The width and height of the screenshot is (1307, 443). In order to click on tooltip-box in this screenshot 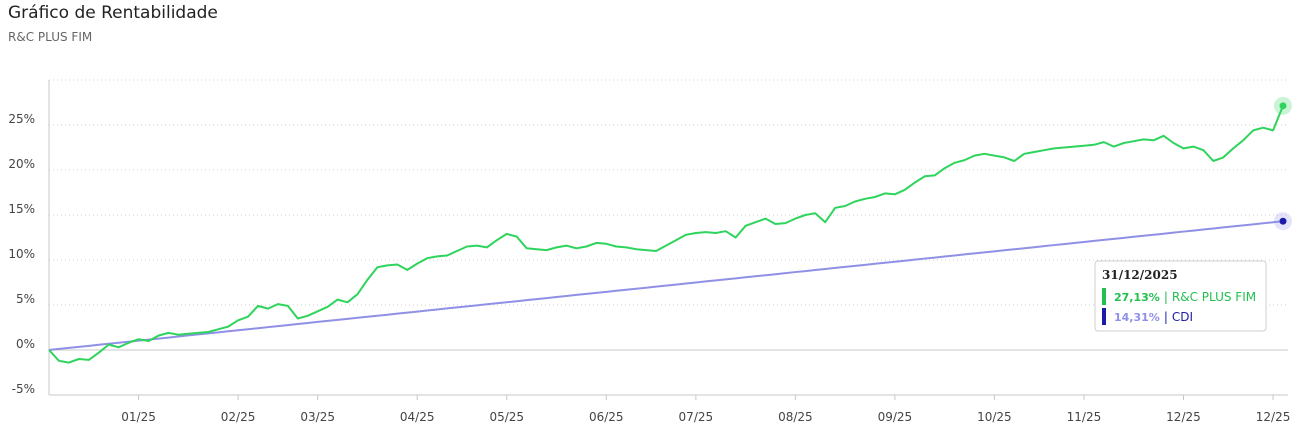, I will do `click(1180, 296)`.